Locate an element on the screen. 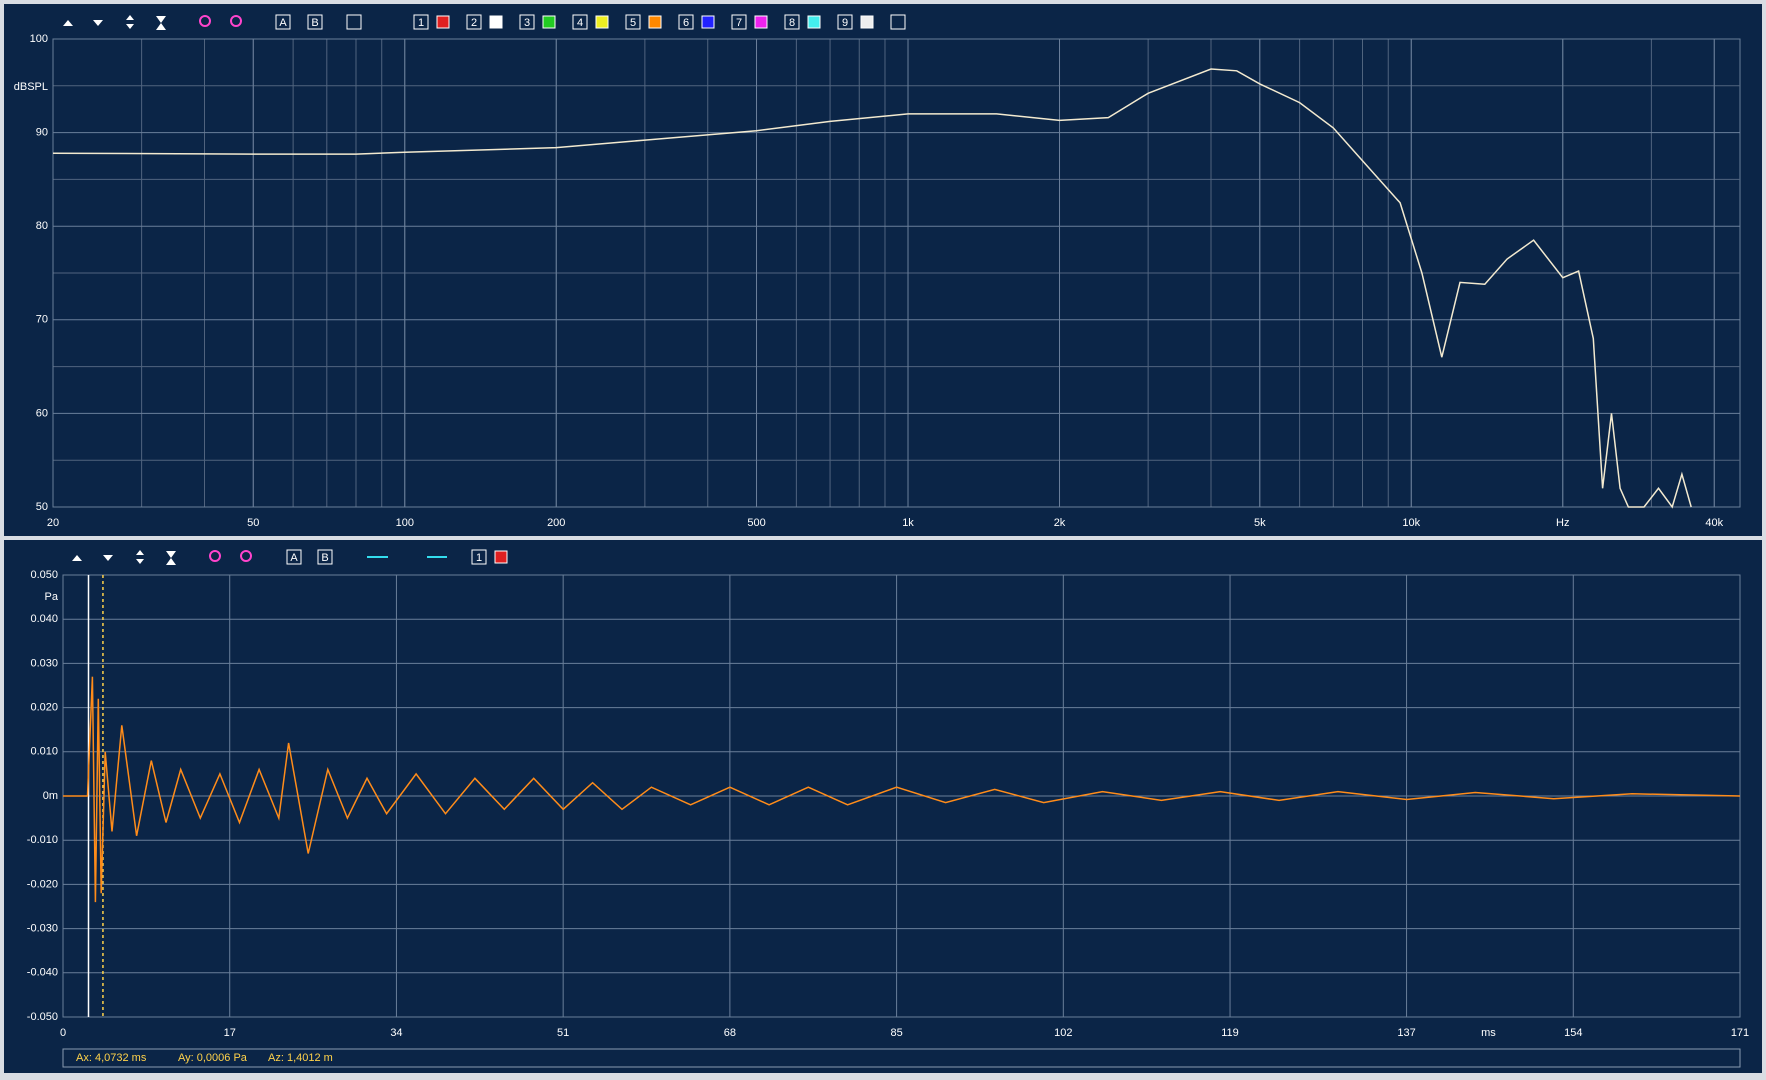 The image size is (1766, 1080). y-tick-label: 0.040 is located at coordinates (44, 619).